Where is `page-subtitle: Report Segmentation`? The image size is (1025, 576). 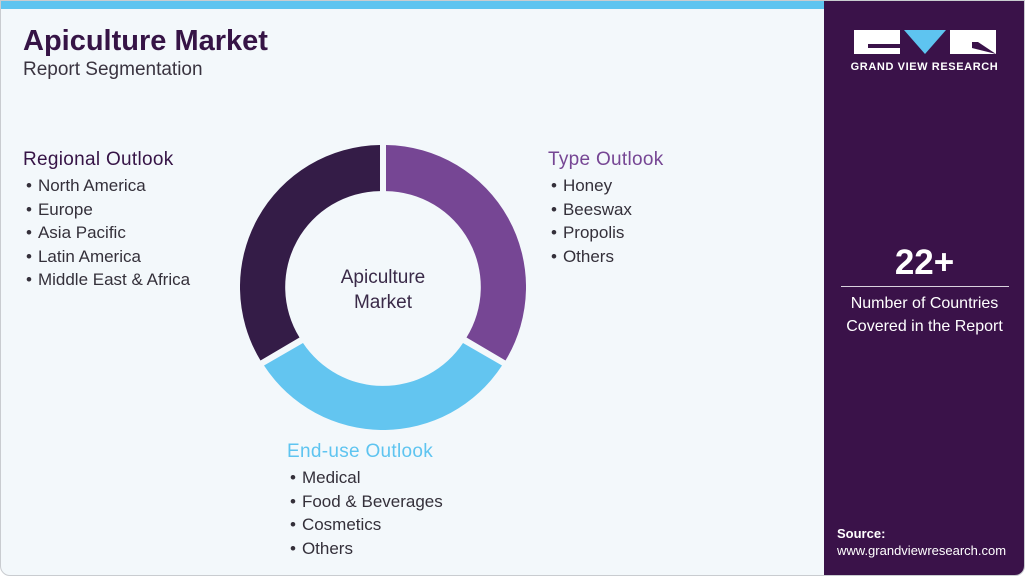
page-subtitle: Report Segmentation is located at coordinates (113, 69).